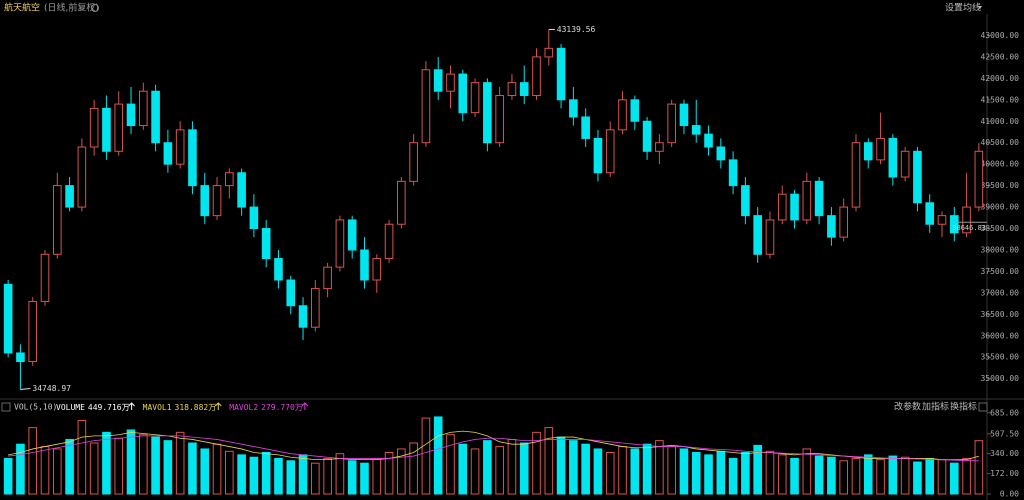 This screenshot has height=500, width=1024. What do you see at coordinates (243, 407) in the screenshot?
I see `legend-name: MAVOL2` at bounding box center [243, 407].